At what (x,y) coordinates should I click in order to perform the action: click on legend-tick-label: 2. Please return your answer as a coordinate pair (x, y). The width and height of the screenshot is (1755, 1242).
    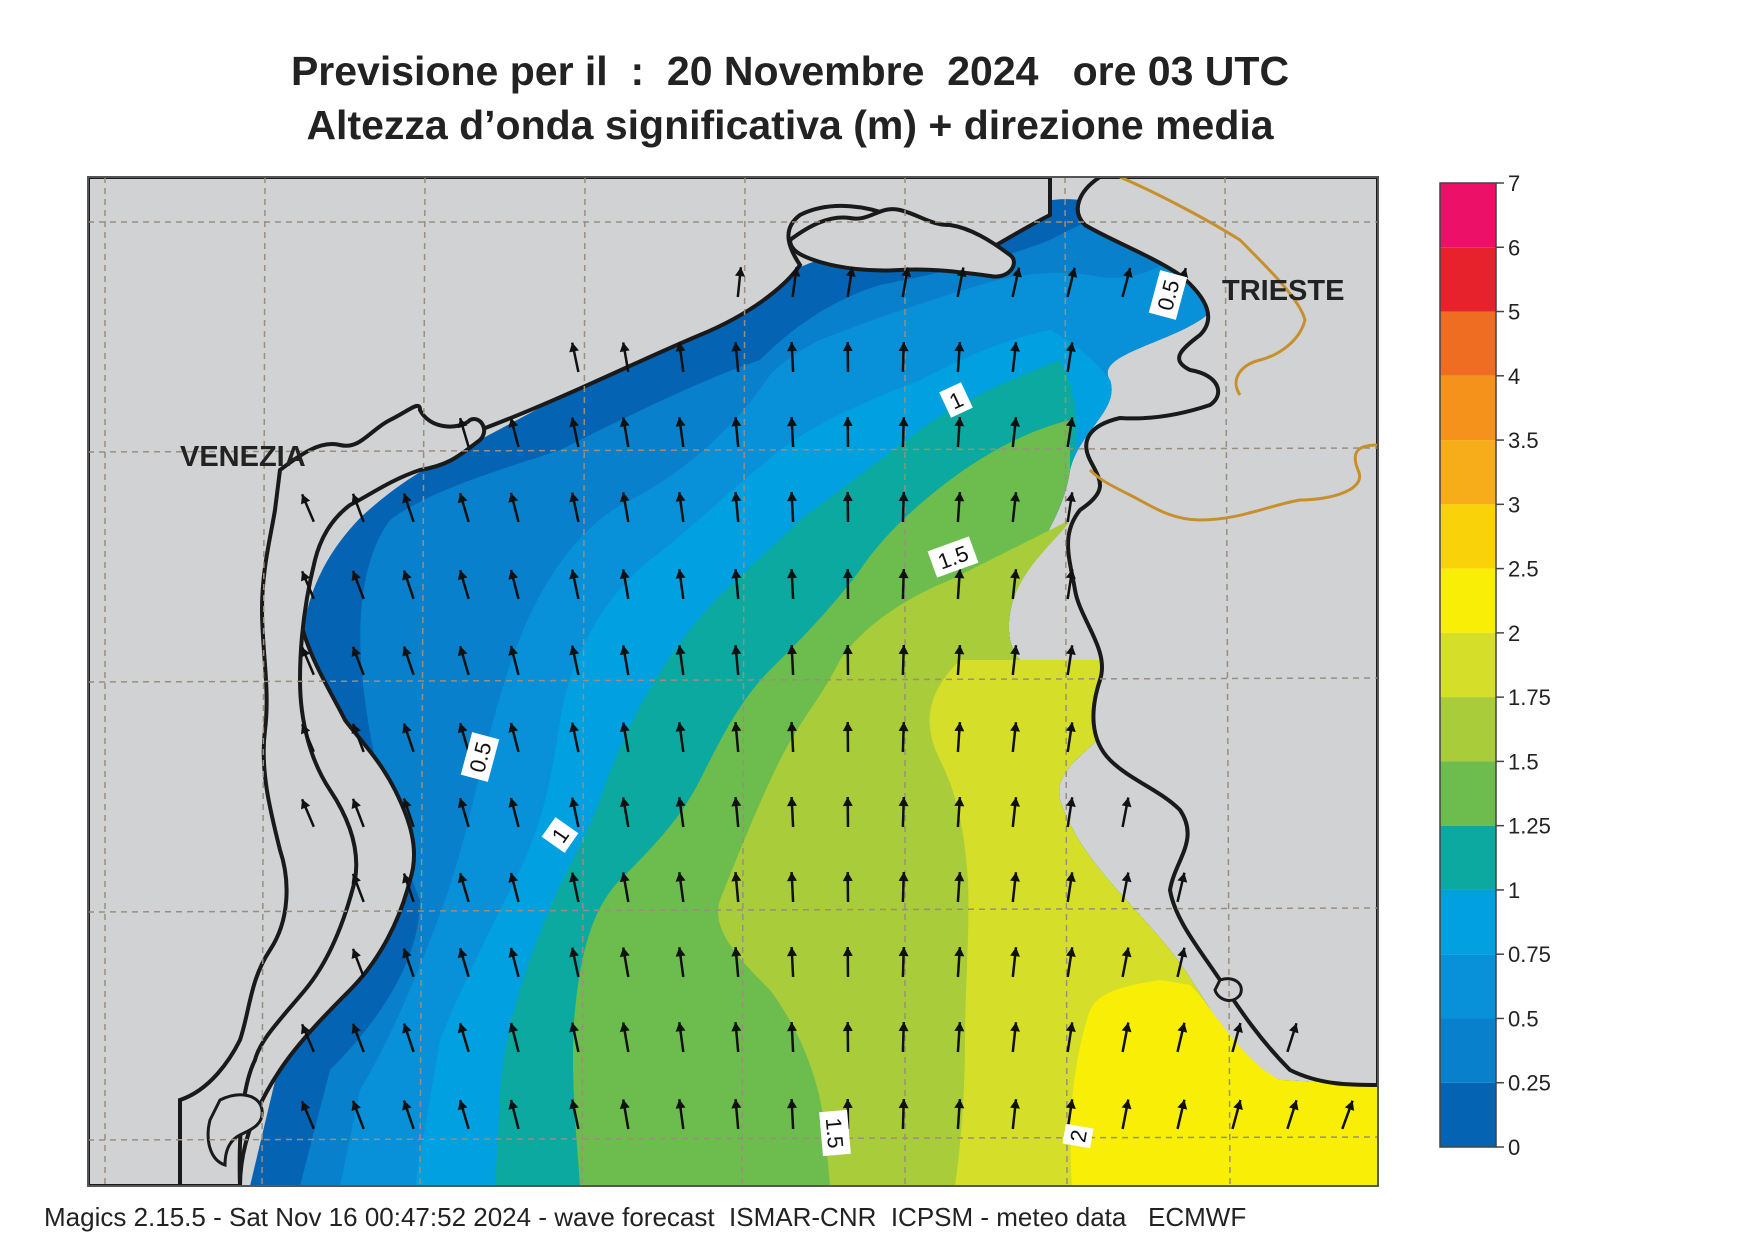
    Looking at the image, I should click on (1514, 633).